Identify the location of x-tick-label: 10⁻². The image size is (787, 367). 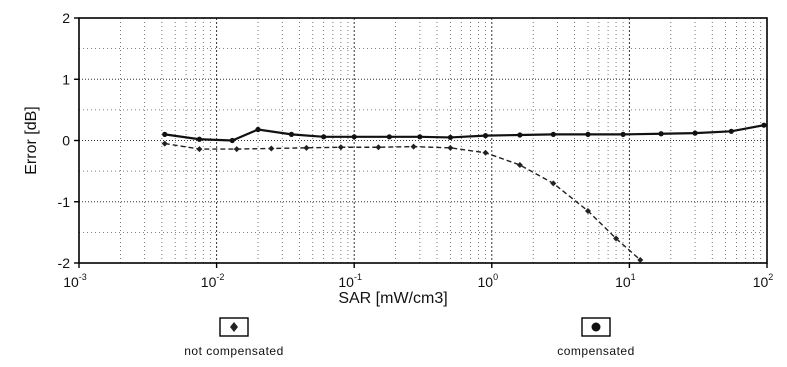
(213, 281).